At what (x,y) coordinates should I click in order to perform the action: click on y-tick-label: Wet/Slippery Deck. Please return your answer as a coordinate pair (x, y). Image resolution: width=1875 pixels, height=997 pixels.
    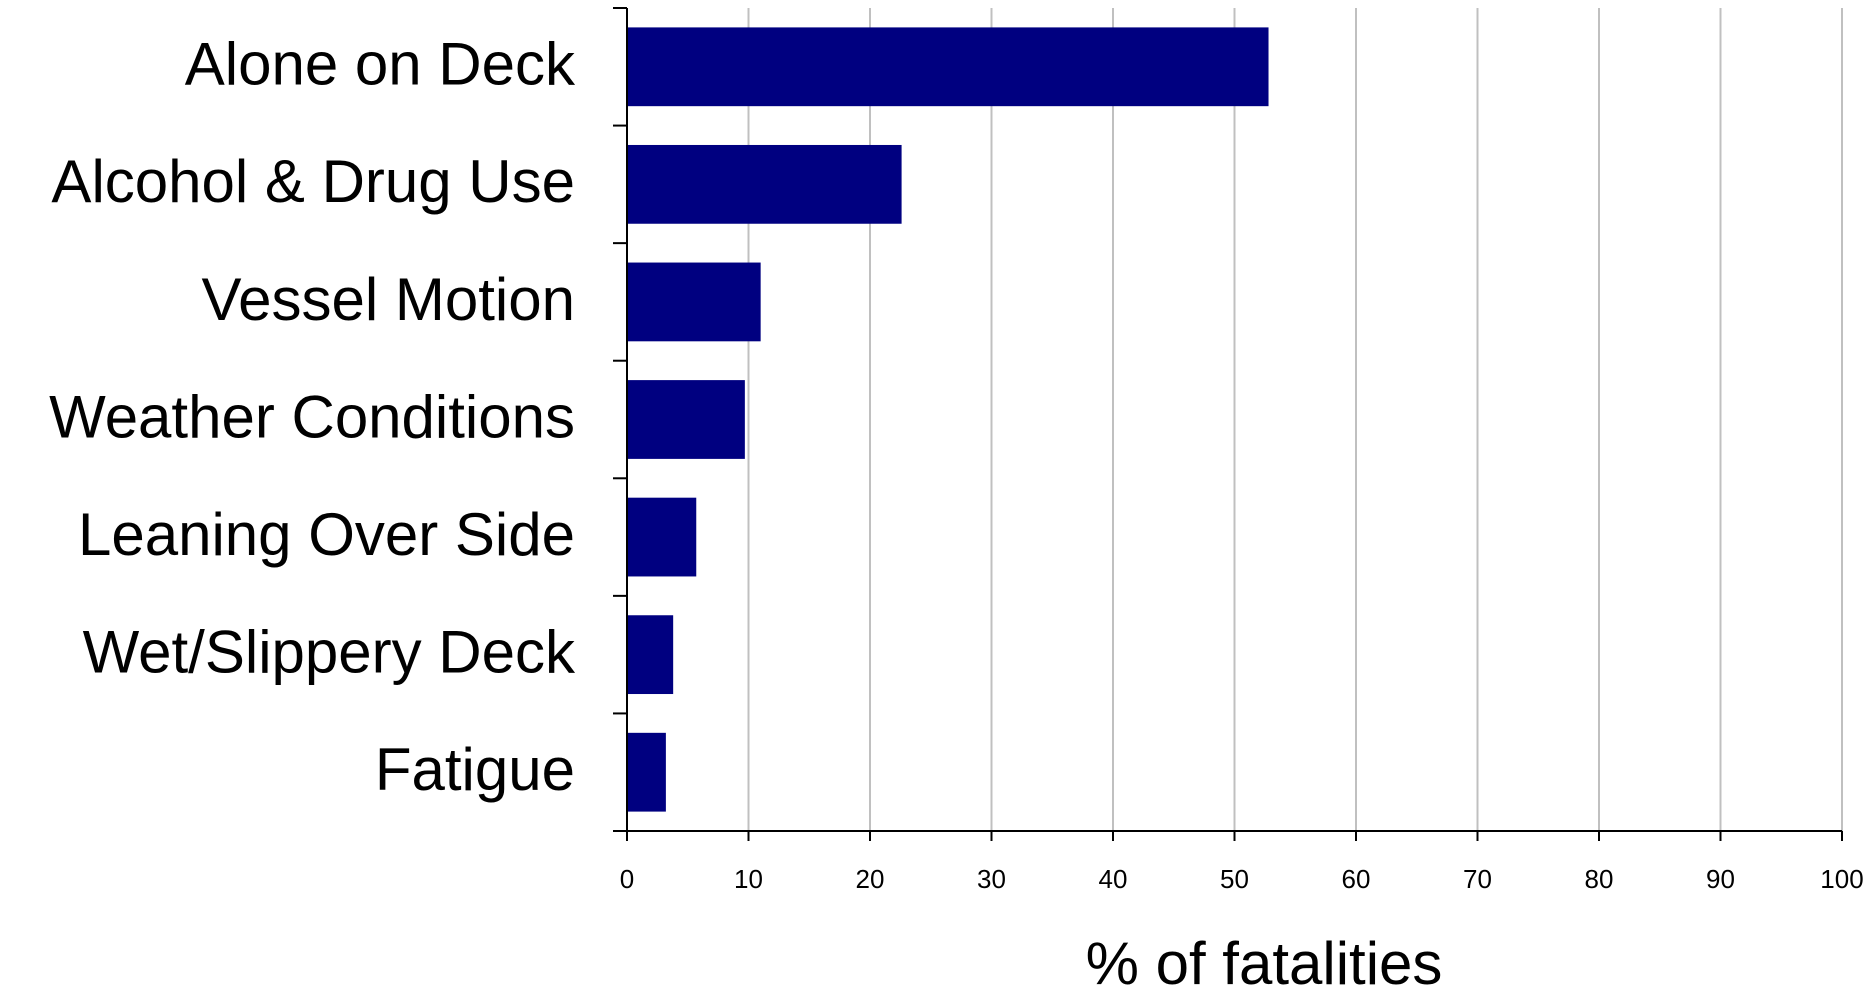
    Looking at the image, I should click on (329, 651).